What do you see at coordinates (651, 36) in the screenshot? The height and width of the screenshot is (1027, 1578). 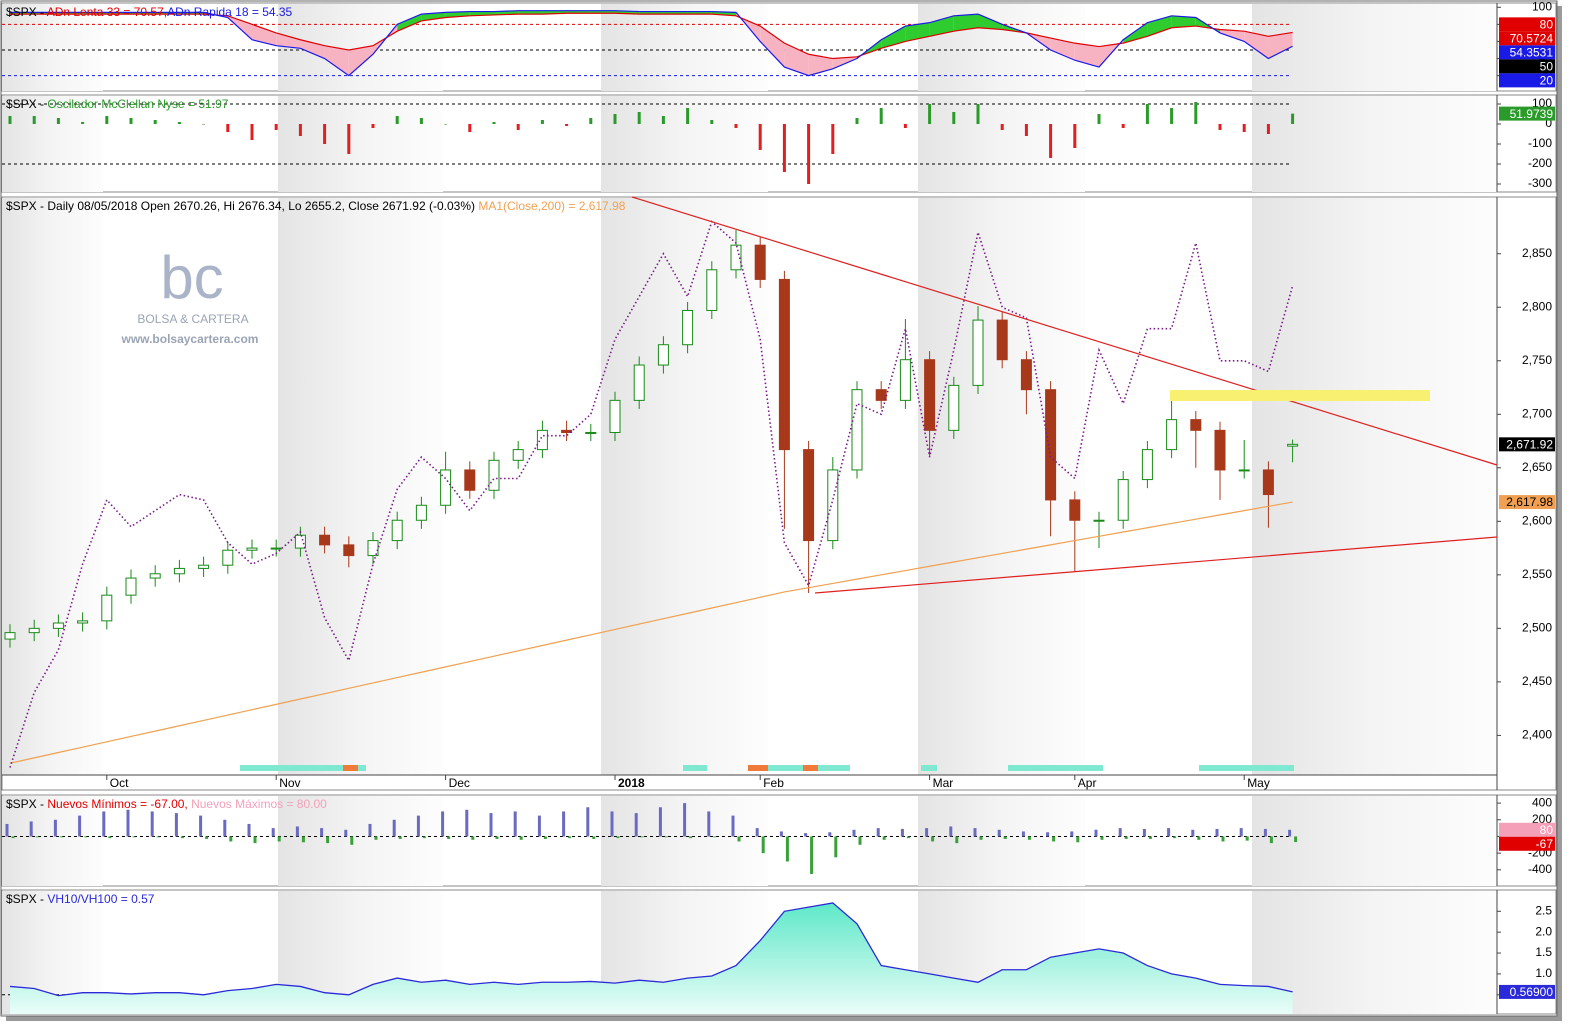 I see `indicator-line` at bounding box center [651, 36].